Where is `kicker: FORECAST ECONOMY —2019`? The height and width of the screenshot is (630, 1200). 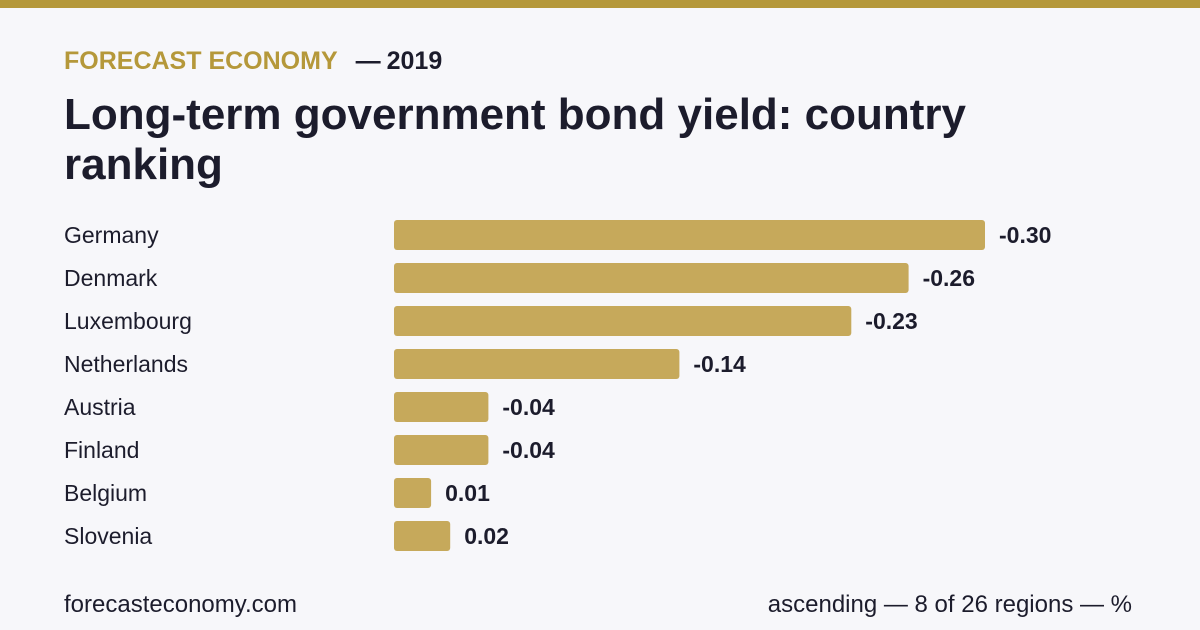
kicker: FORECAST ECONOMY —2019 is located at coordinates (253, 61).